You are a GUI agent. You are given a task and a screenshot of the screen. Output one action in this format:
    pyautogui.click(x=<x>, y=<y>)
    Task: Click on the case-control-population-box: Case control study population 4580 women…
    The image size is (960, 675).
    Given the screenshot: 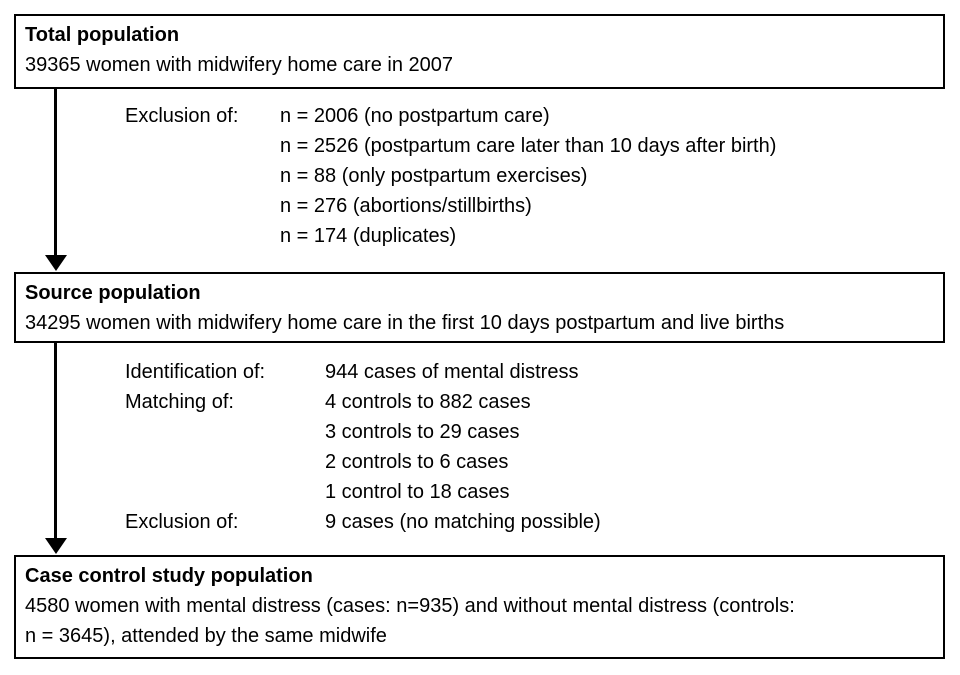 What is the action you would take?
    pyautogui.click(x=479, y=607)
    